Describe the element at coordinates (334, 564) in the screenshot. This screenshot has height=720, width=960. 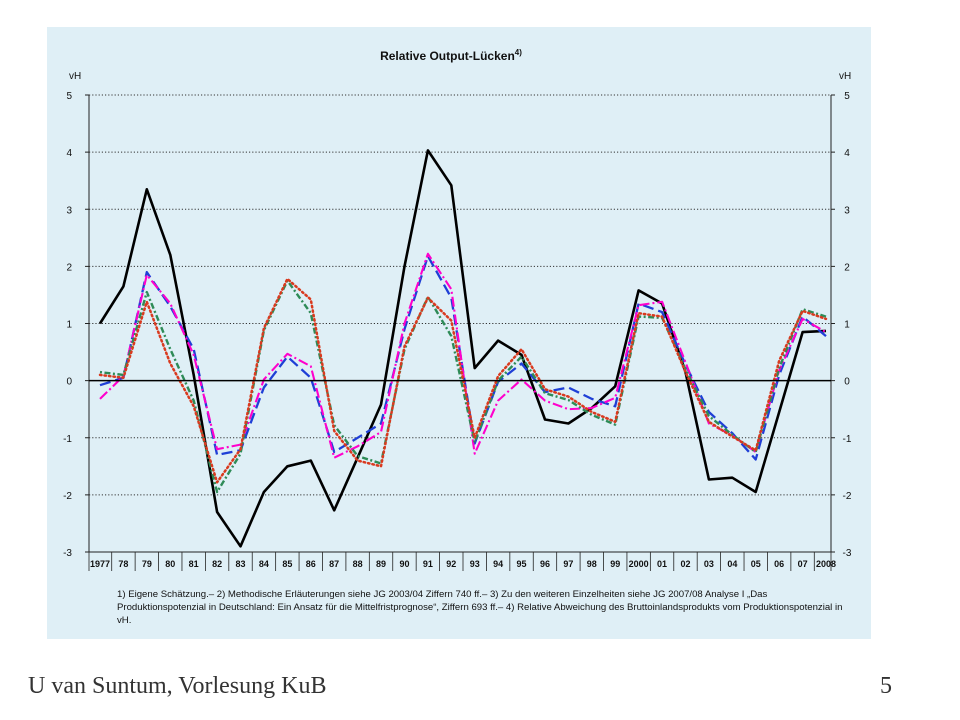
I see `x-tick-label: 87` at that location.